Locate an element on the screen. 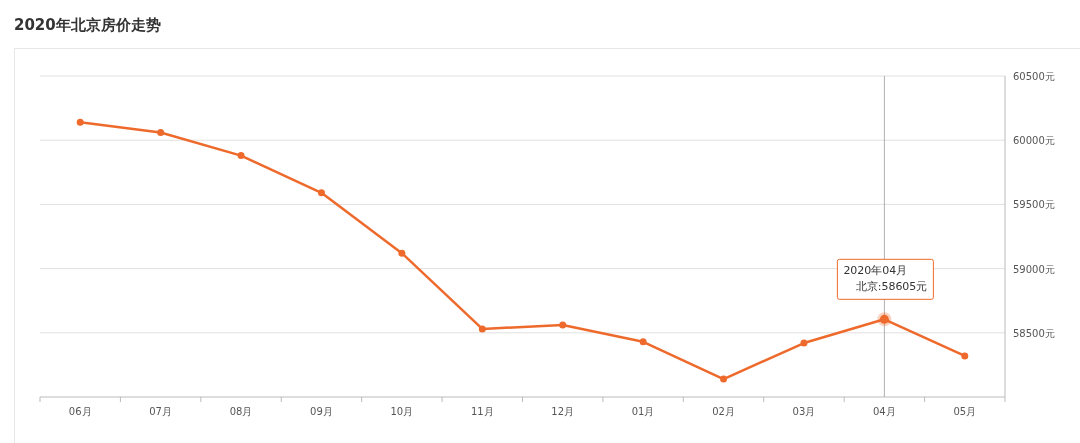 The image size is (1080, 443). y-tick-label: 58500元 is located at coordinates (1034, 333).